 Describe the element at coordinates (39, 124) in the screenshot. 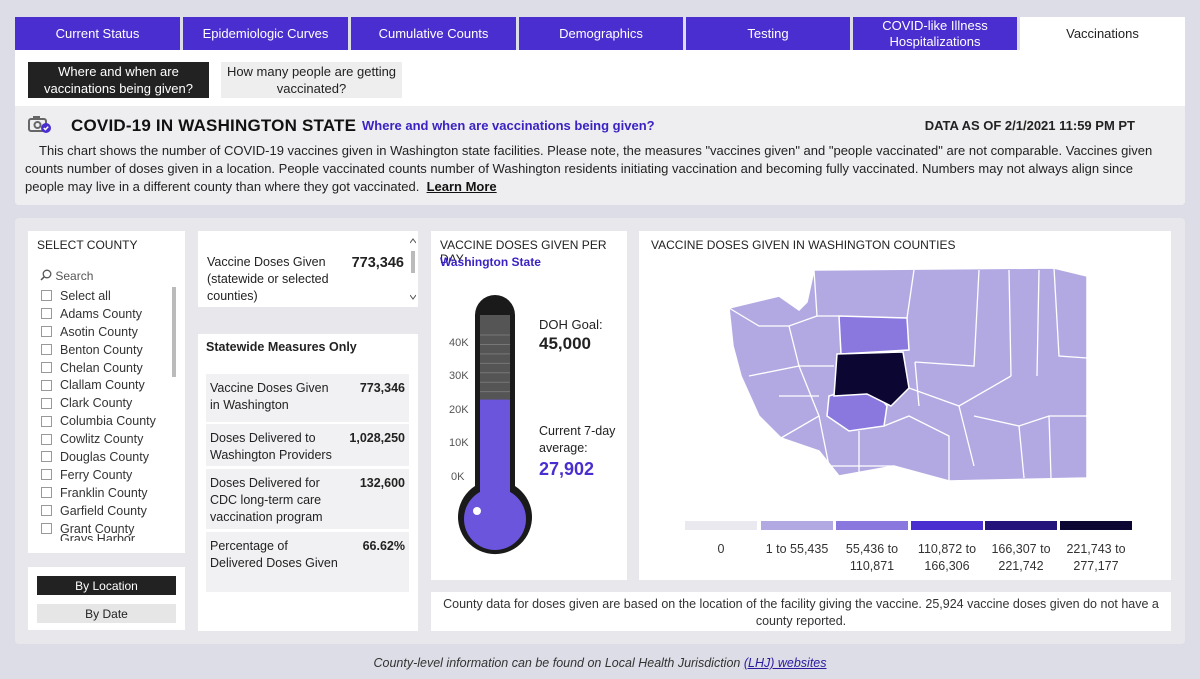

I see `camera-icon` at that location.